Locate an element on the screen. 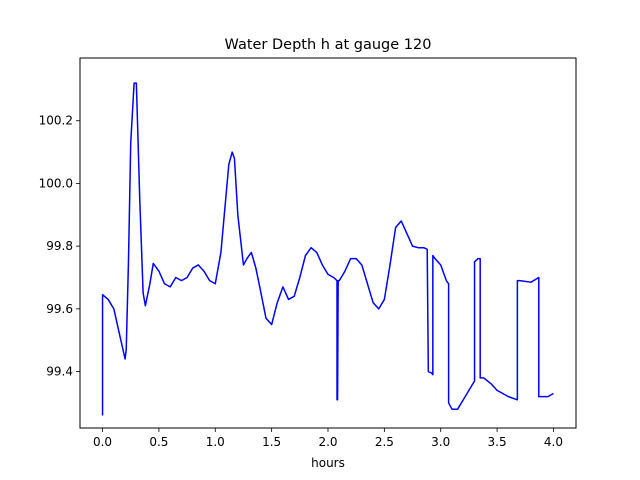  x-axis: 0.0 0.5 1.0 1.5 2.0 2.5 3.0 3.5 4.0 is located at coordinates (328, 438).